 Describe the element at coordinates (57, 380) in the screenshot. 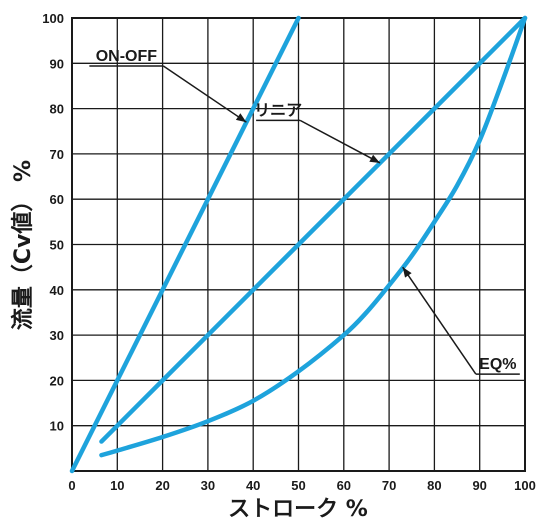

I see `y-tick-label-20: 20` at that location.